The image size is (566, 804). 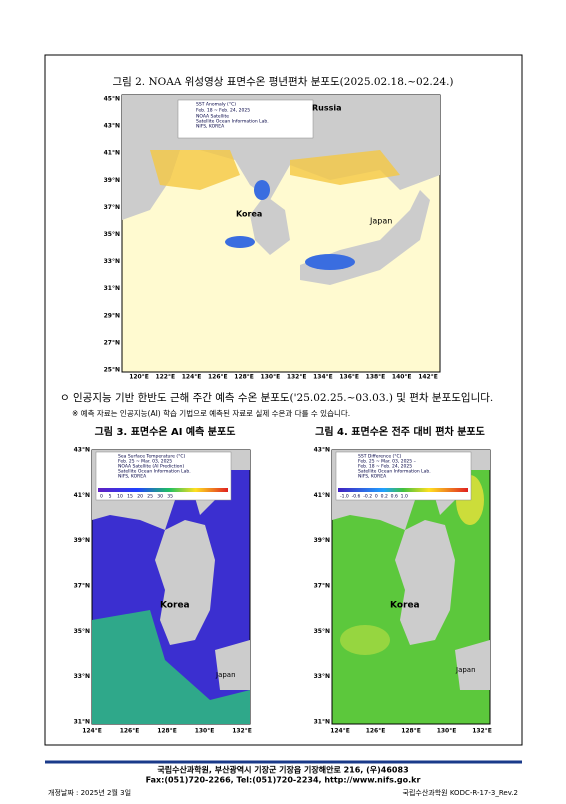 I want to click on lon-label: 122°E, so click(x=165, y=377).